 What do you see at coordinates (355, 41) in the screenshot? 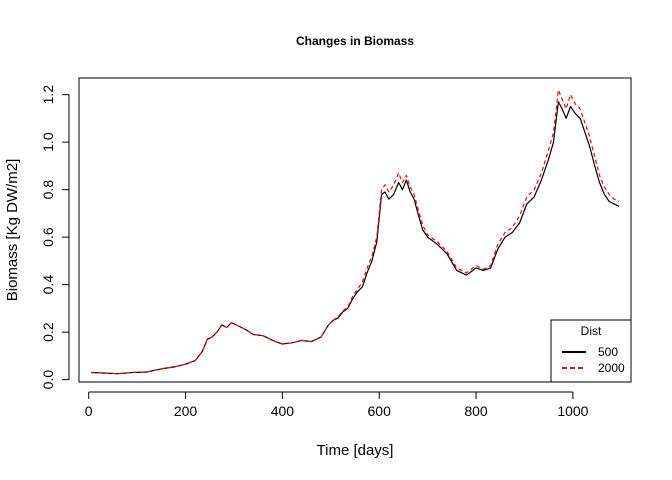
I see `chart-title: Changes in Biomass` at bounding box center [355, 41].